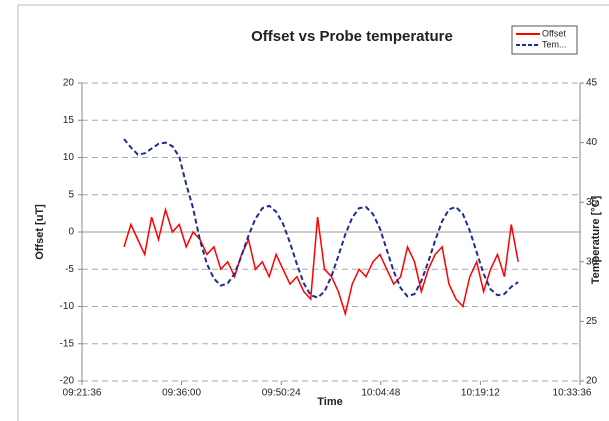 This screenshot has height=421, width=609. I want to click on y-tick-label: 20, so click(69, 83).